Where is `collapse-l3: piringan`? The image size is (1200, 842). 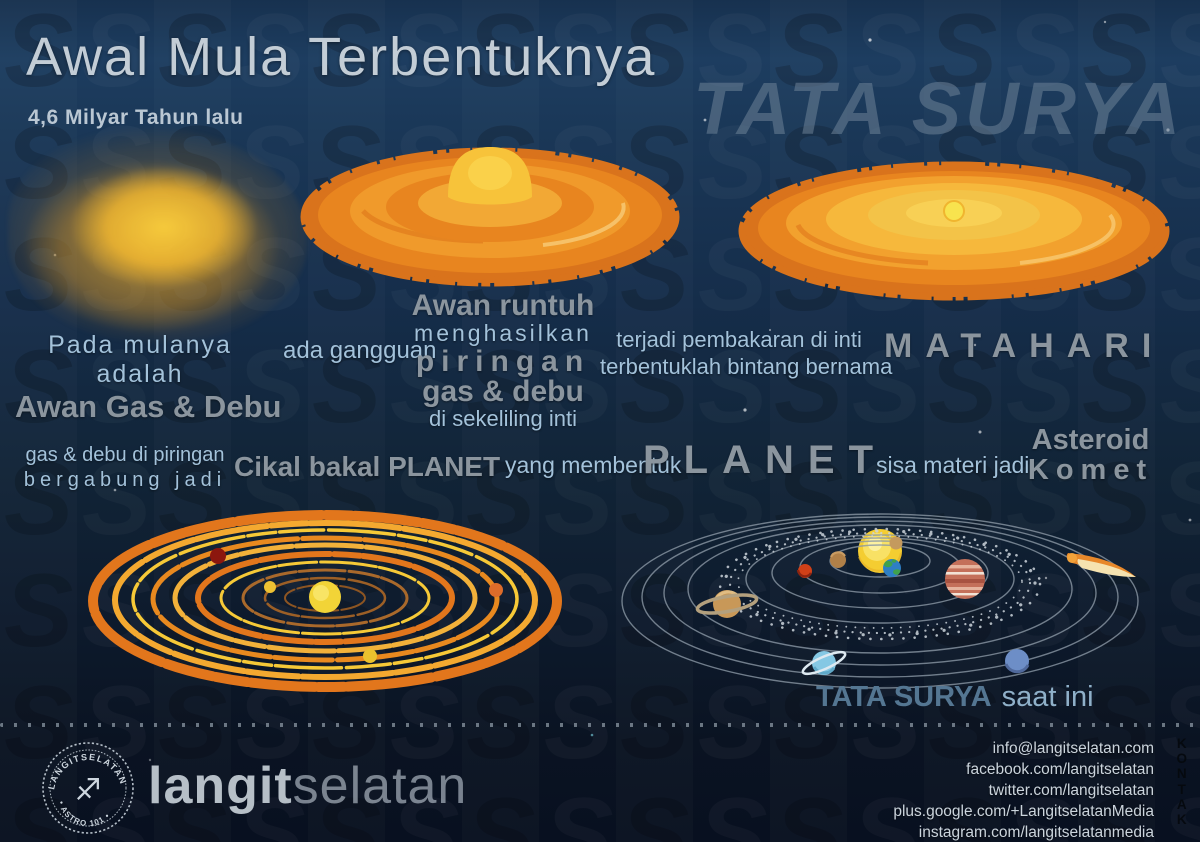
collapse-l3: piringan is located at coordinates (503, 361).